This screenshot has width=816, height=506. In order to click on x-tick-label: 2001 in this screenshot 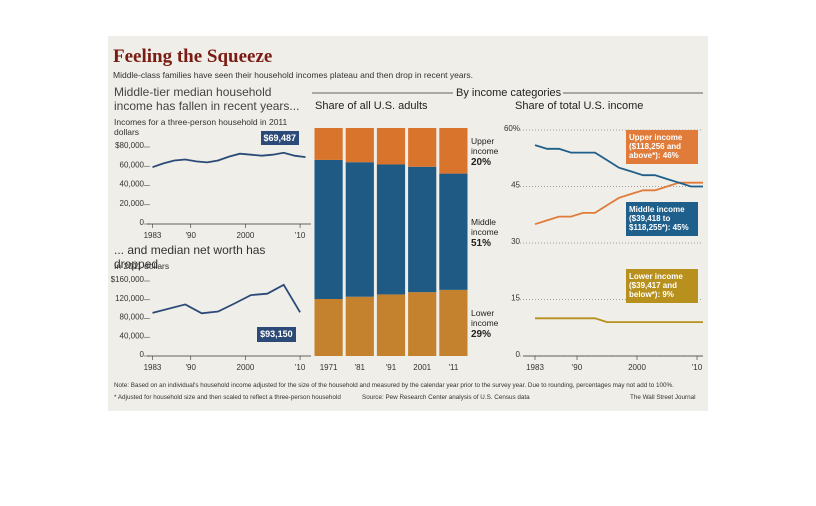, I will do `click(422, 367)`.